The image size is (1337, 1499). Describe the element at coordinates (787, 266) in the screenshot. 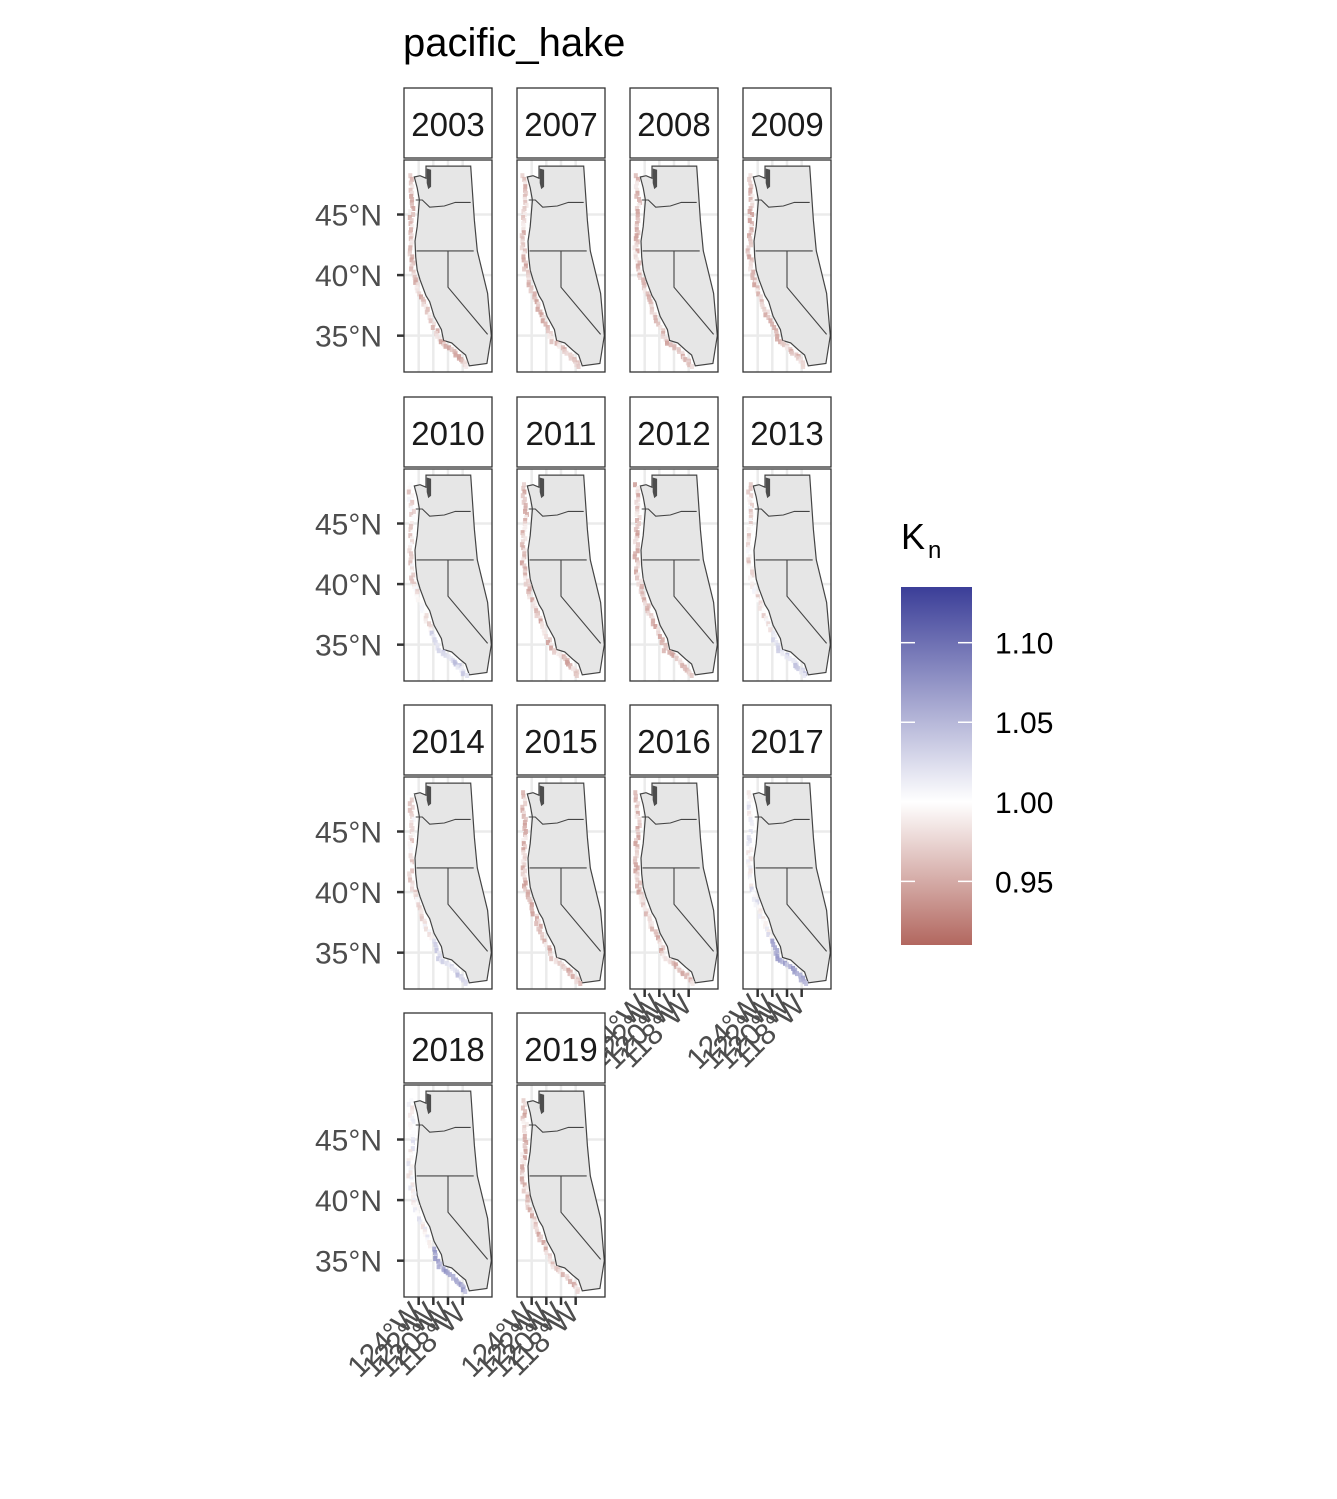

I see `panel-content` at that location.